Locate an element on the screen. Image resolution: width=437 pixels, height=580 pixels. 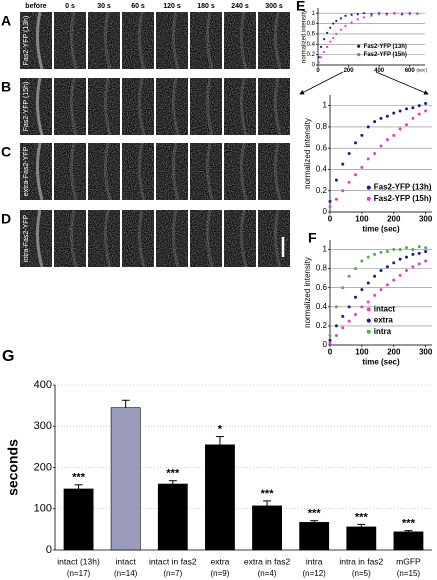
n-label: (n=12) is located at coordinates (315, 573).